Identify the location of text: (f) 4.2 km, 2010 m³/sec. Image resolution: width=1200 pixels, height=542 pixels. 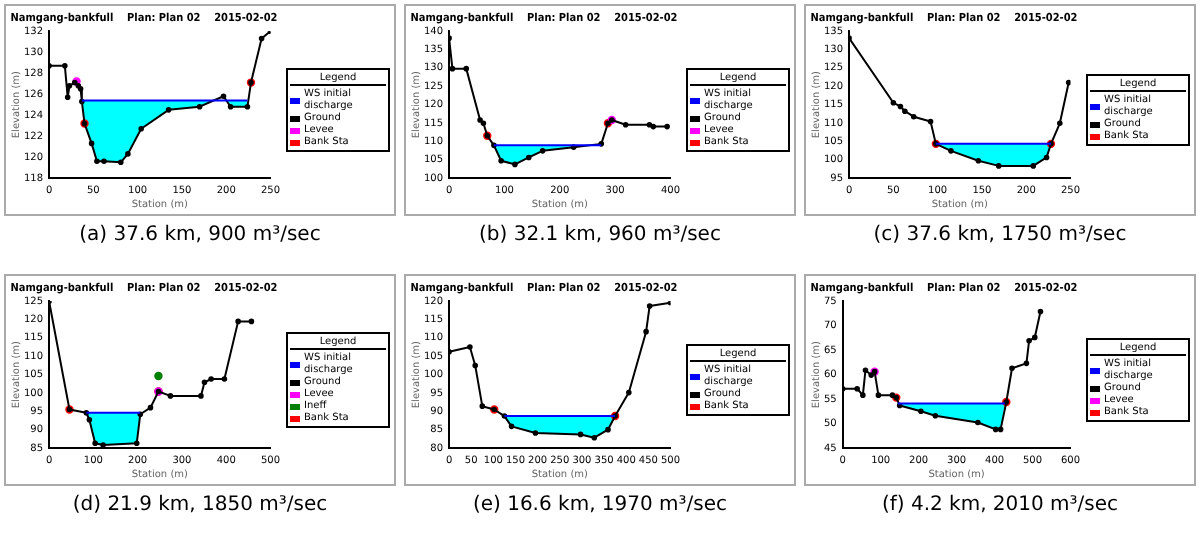
(1000, 505).